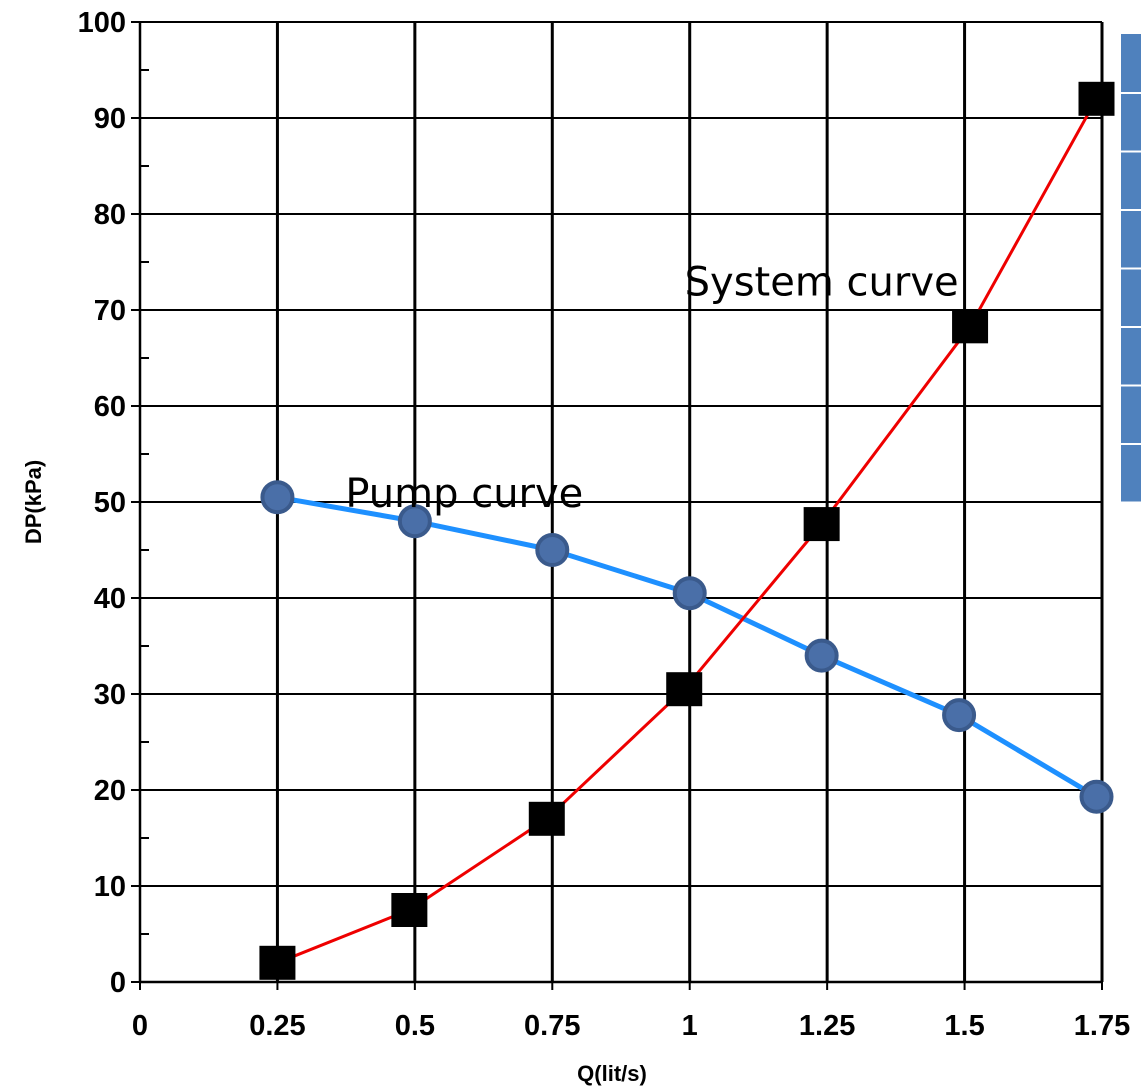  I want to click on x-axis-title: Q(lit/s), so click(612, 1073).